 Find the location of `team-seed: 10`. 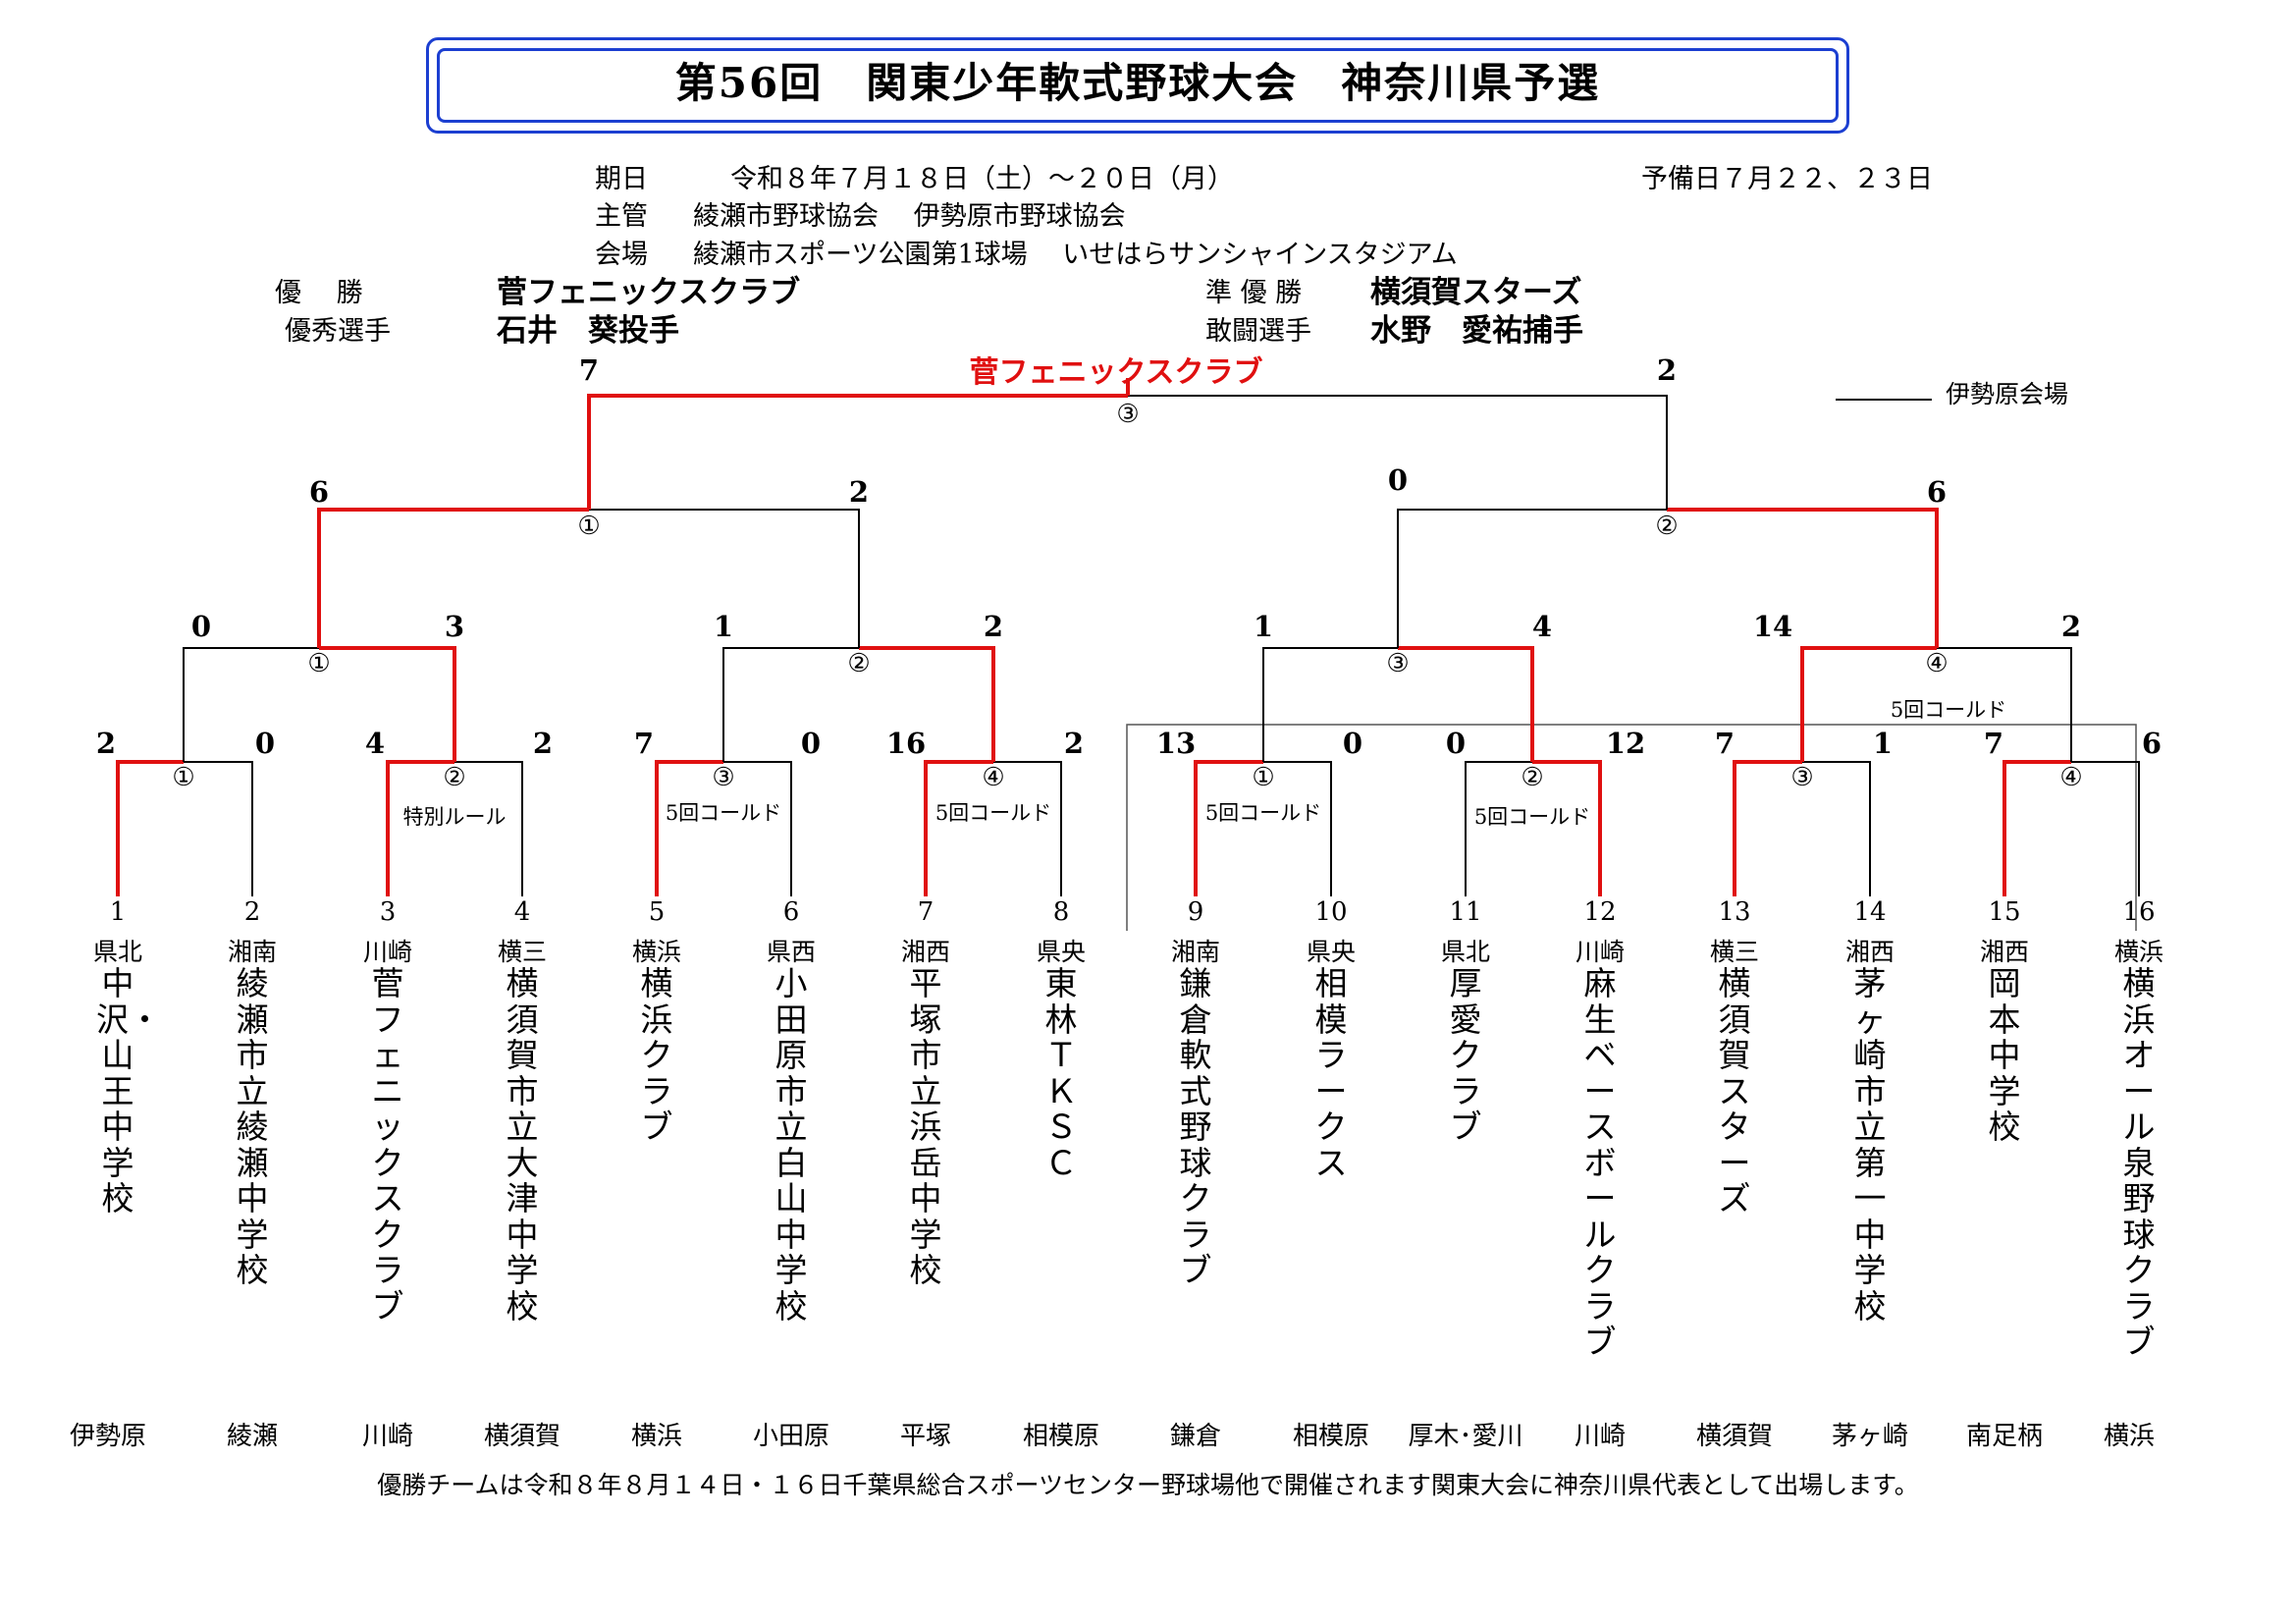

team-seed: 10 is located at coordinates (1331, 912).